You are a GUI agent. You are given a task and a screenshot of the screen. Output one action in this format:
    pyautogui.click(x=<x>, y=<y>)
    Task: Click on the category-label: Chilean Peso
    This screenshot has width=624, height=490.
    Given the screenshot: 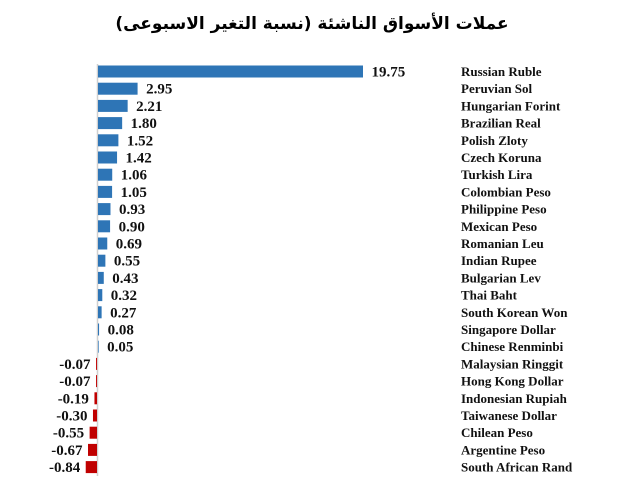 What is the action you would take?
    pyautogui.click(x=497, y=432)
    